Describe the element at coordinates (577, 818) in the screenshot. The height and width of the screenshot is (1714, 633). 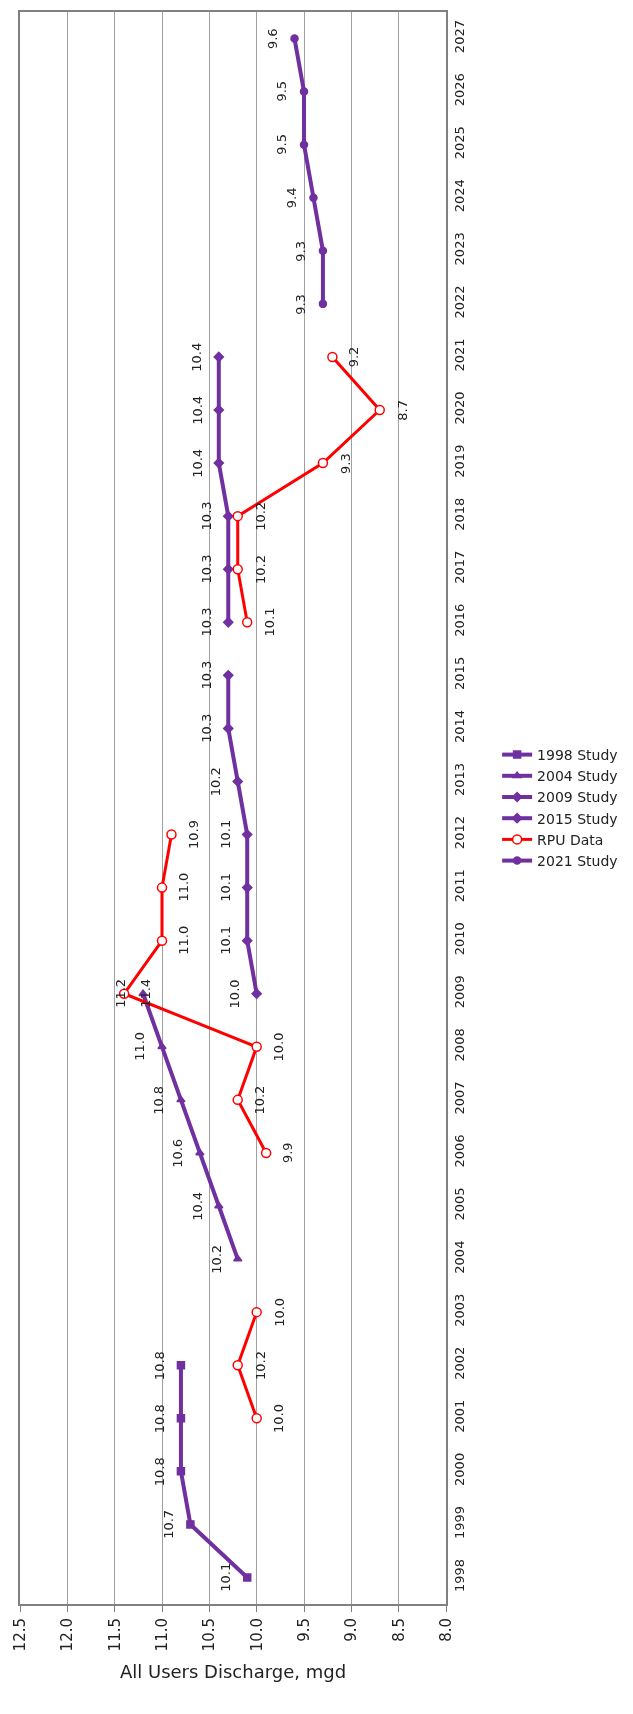
I see `legend-label: 2015 Study` at that location.